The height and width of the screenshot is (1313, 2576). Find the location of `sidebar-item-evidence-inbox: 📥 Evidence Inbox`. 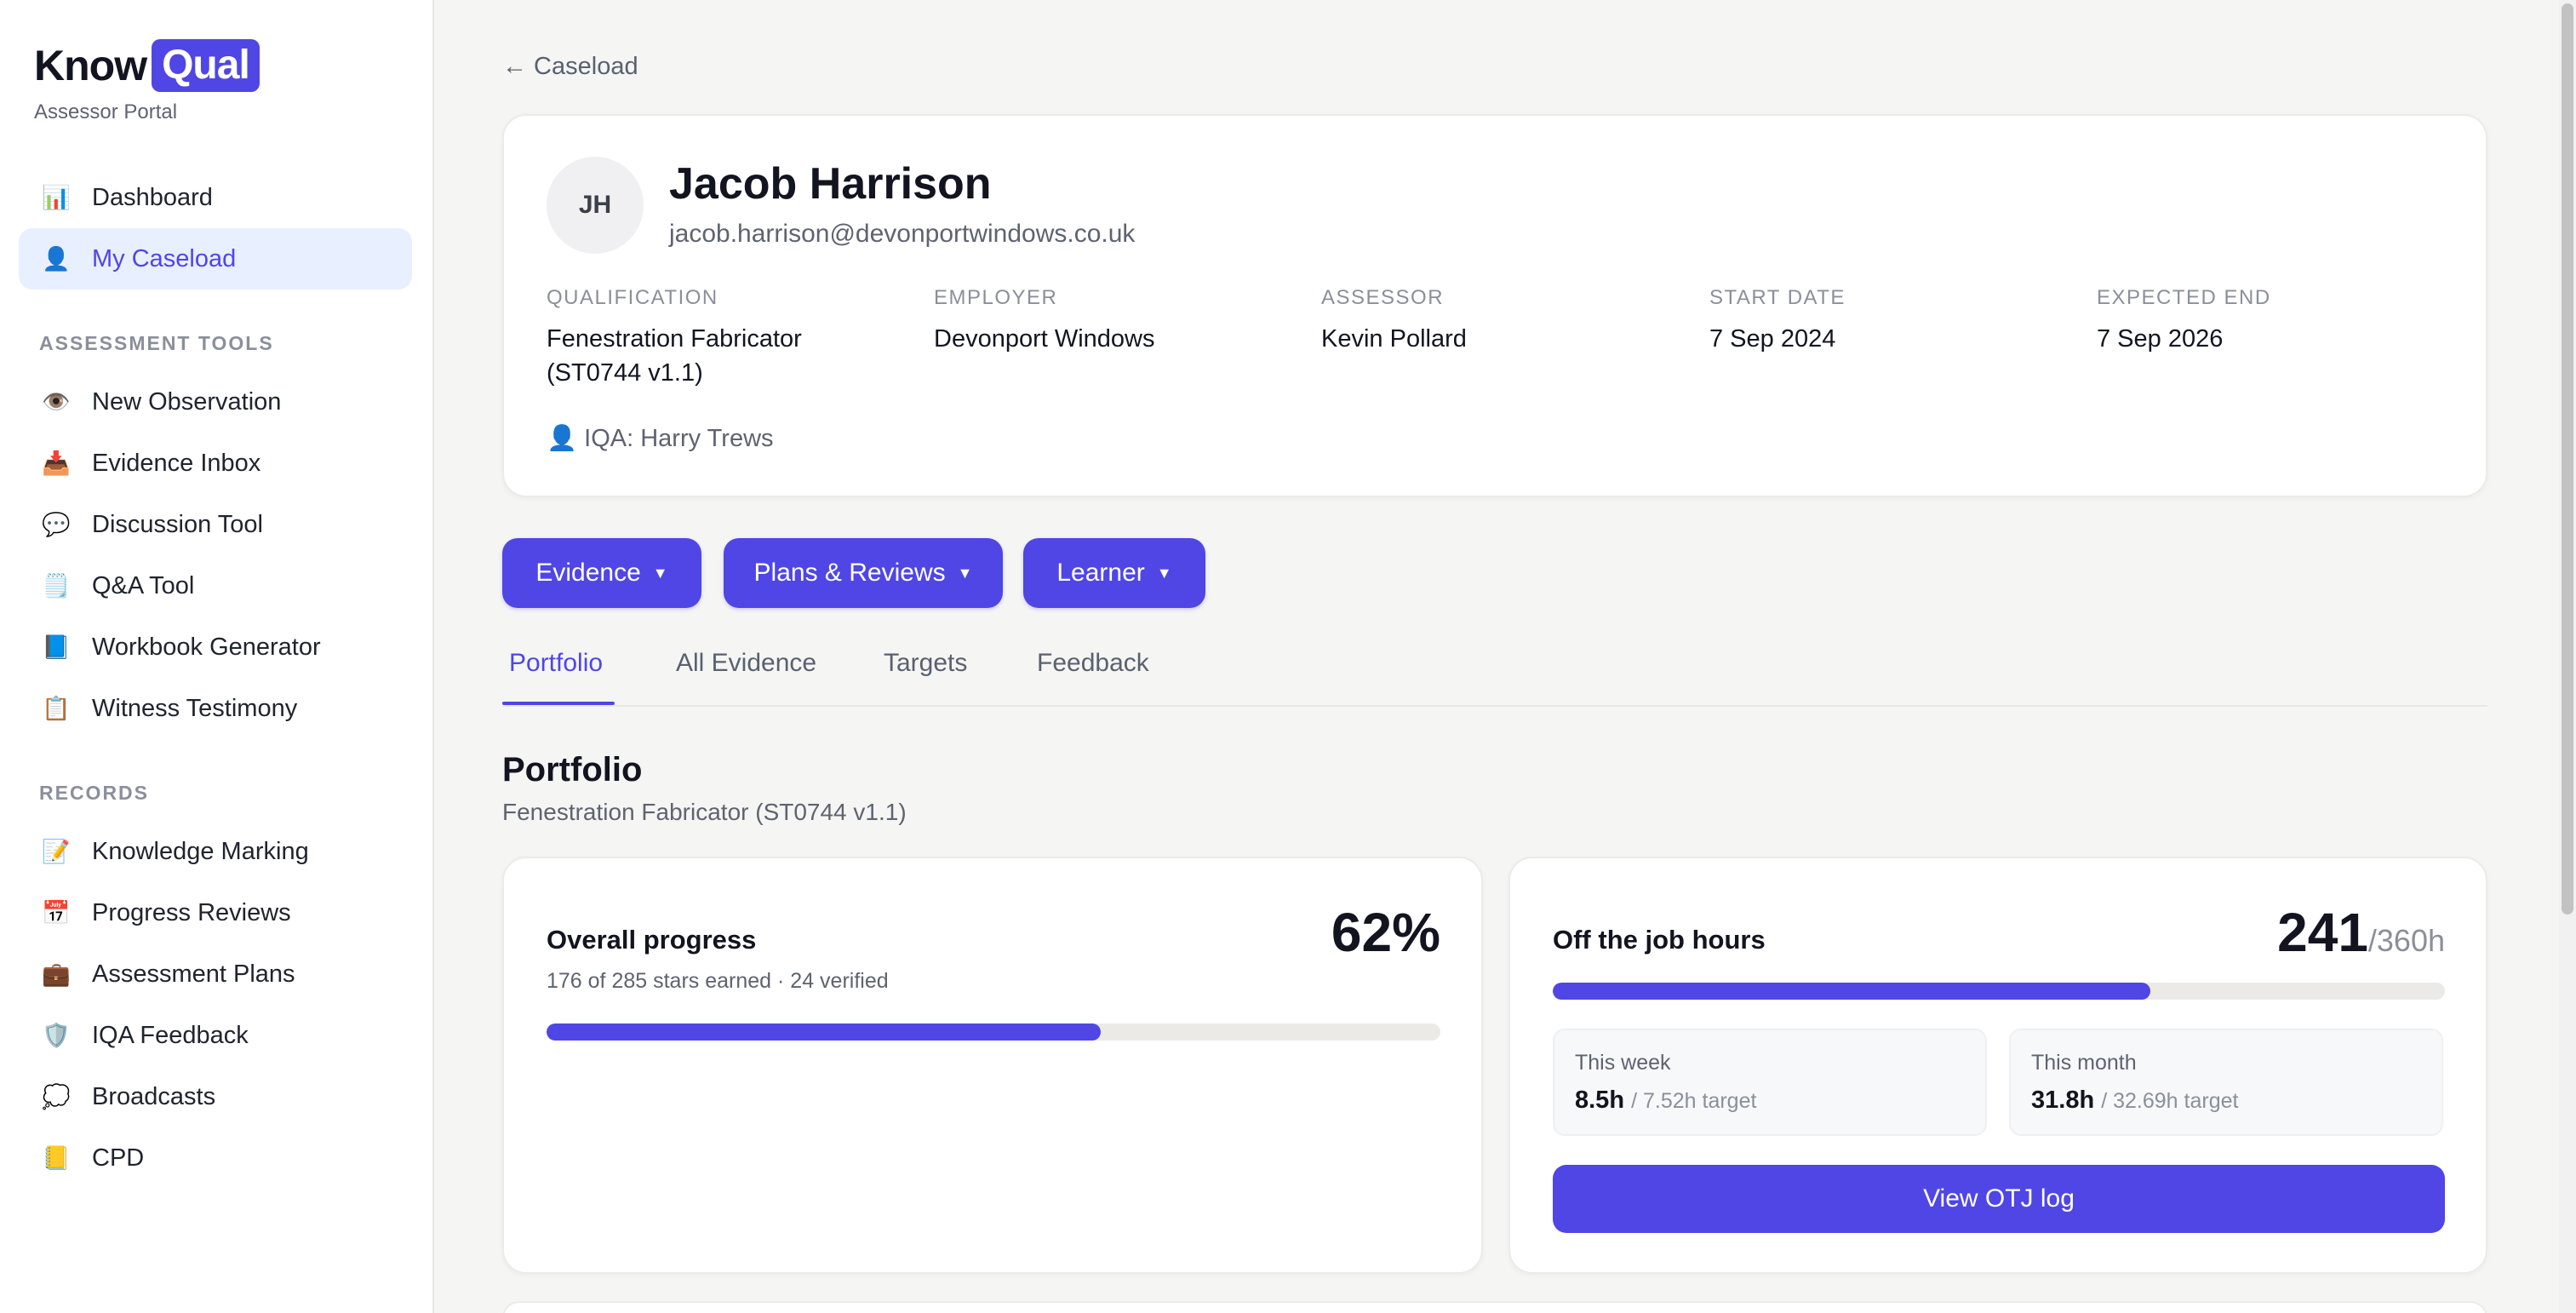

sidebar-item-evidence-inbox: 📥 Evidence Inbox is located at coordinates (216, 463).